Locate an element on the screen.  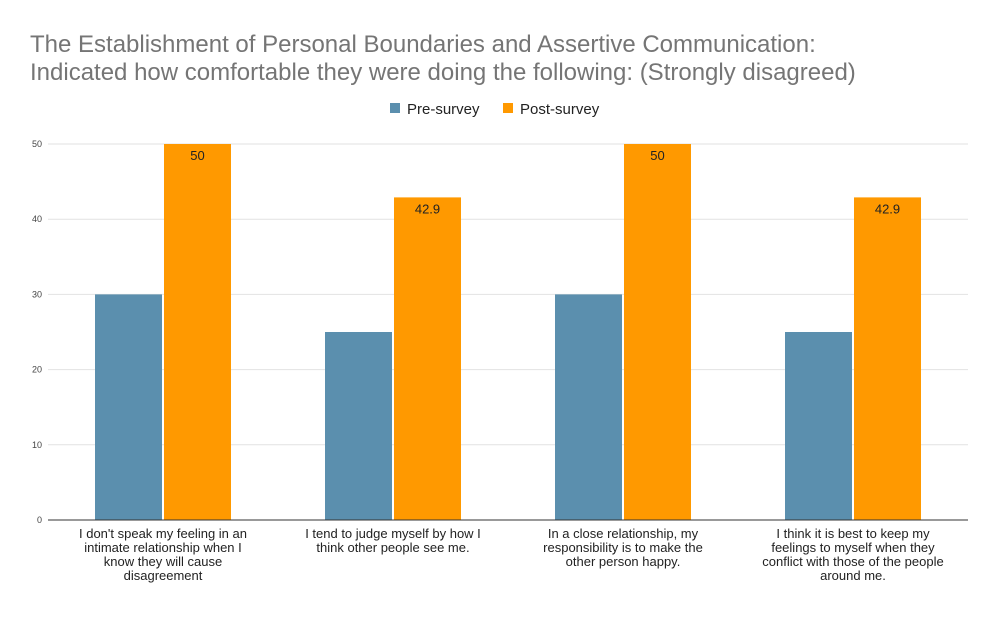
x-category-label: know they will cause is located at coordinates (163, 561).